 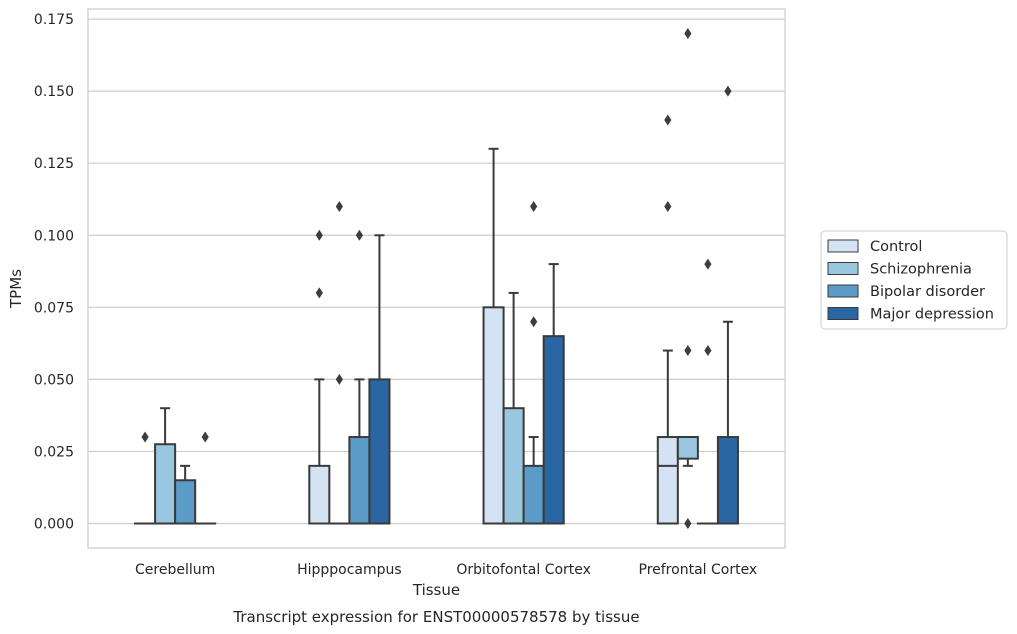 What do you see at coordinates (175, 570) in the screenshot?
I see `x-tick-label: Cerebellum` at bounding box center [175, 570].